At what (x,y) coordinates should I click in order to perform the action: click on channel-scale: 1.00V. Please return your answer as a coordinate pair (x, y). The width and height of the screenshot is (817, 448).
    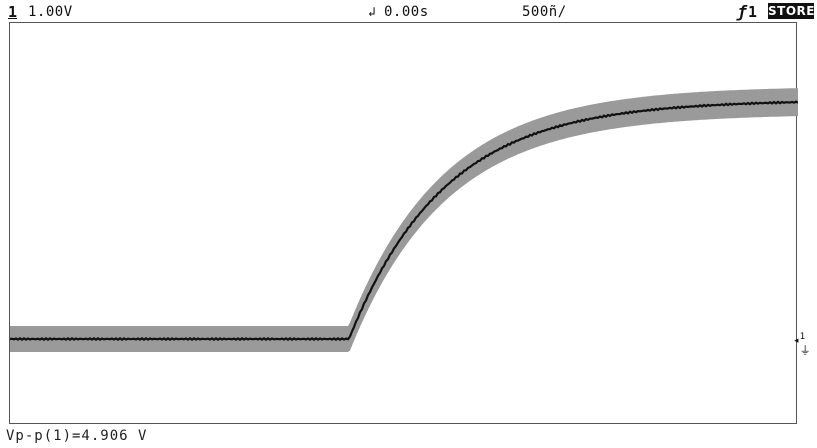
    Looking at the image, I should click on (50, 12).